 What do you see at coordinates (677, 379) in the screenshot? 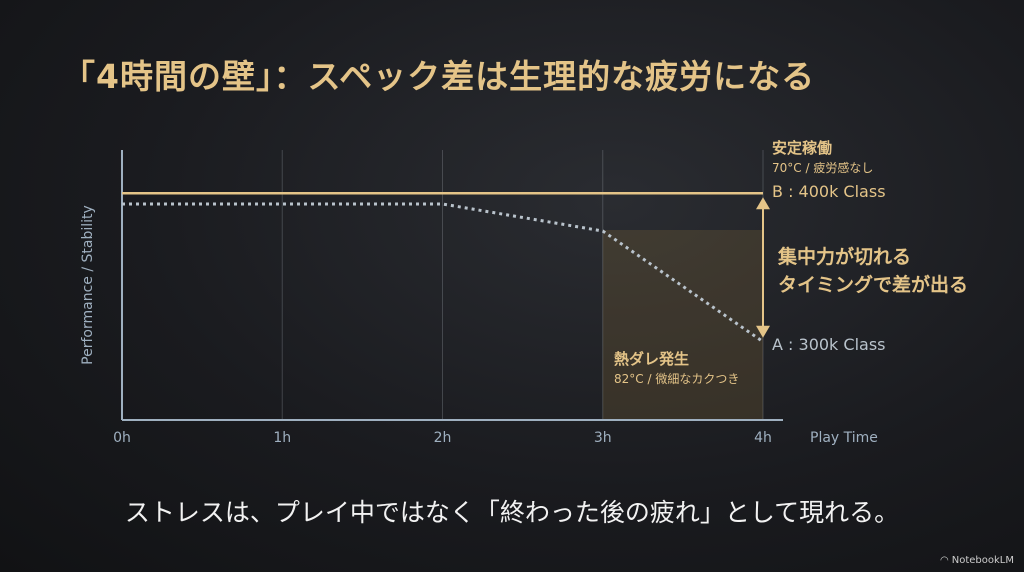
I see `annotation-heat-sub: 82°C / 微細なカクつき` at bounding box center [677, 379].